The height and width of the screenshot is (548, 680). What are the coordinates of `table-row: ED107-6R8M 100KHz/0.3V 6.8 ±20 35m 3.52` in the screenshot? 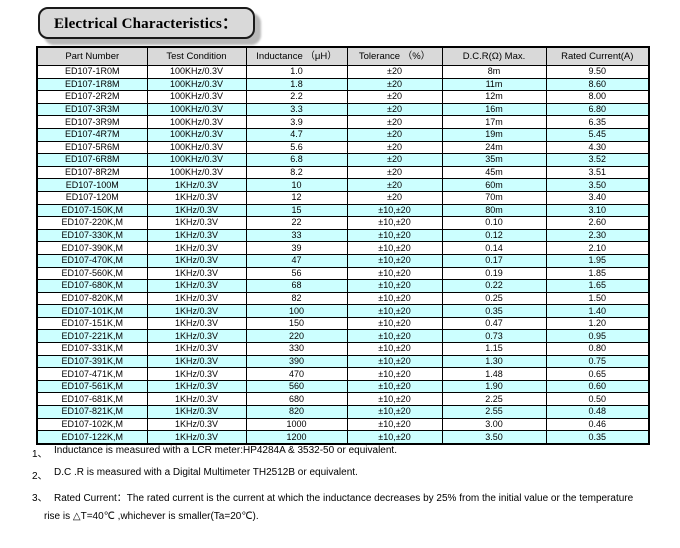 It's located at (343, 160).